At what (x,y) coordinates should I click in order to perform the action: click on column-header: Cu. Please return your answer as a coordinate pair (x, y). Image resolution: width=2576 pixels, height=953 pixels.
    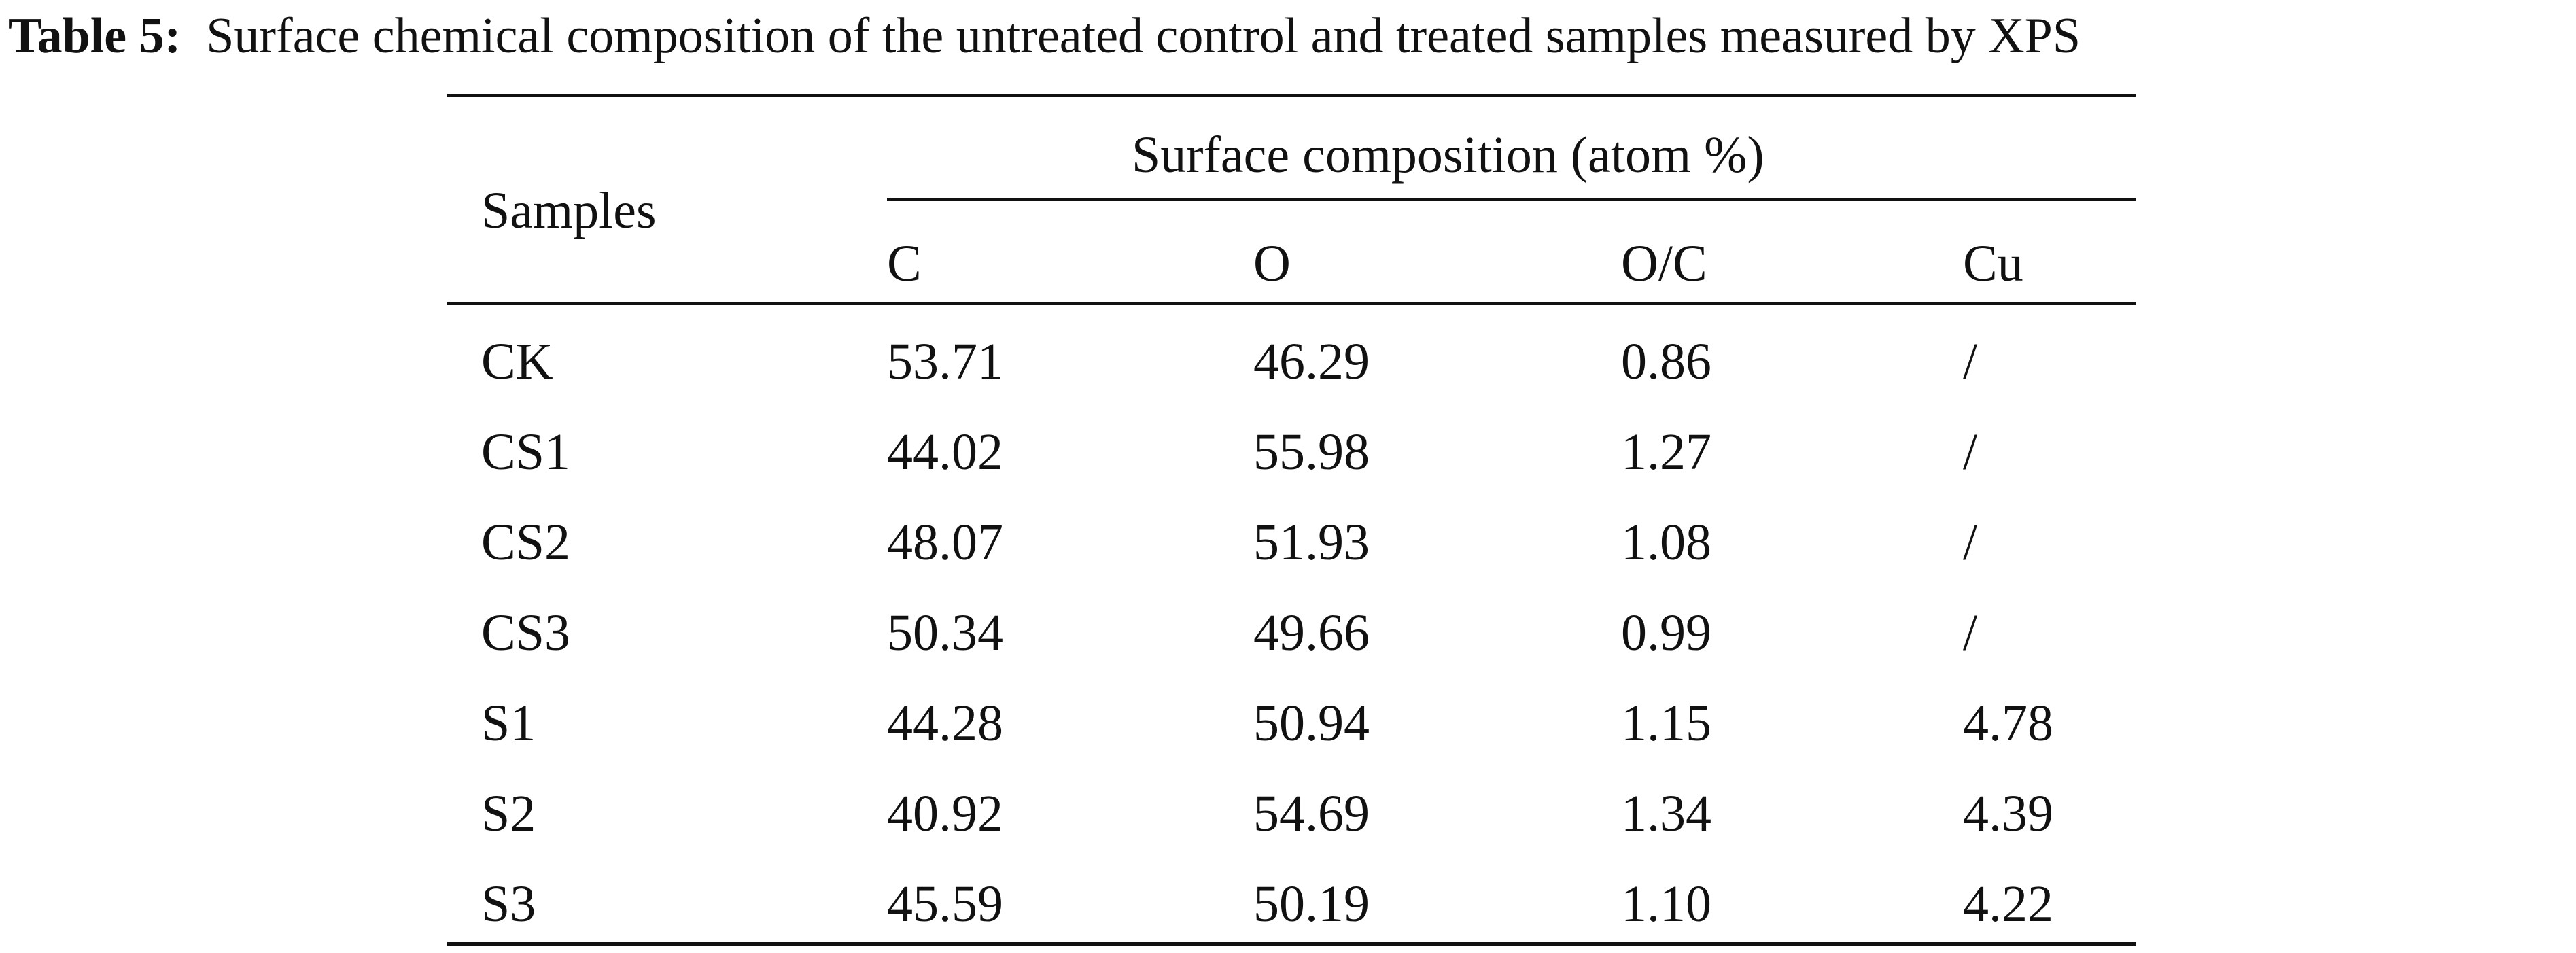
    Looking at the image, I should click on (1993, 263).